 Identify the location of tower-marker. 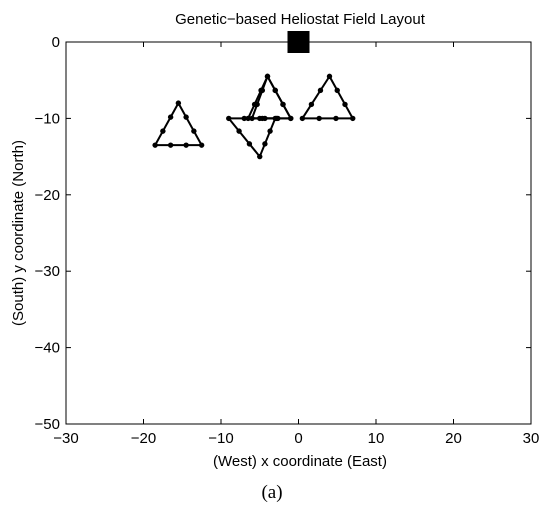
(299, 42).